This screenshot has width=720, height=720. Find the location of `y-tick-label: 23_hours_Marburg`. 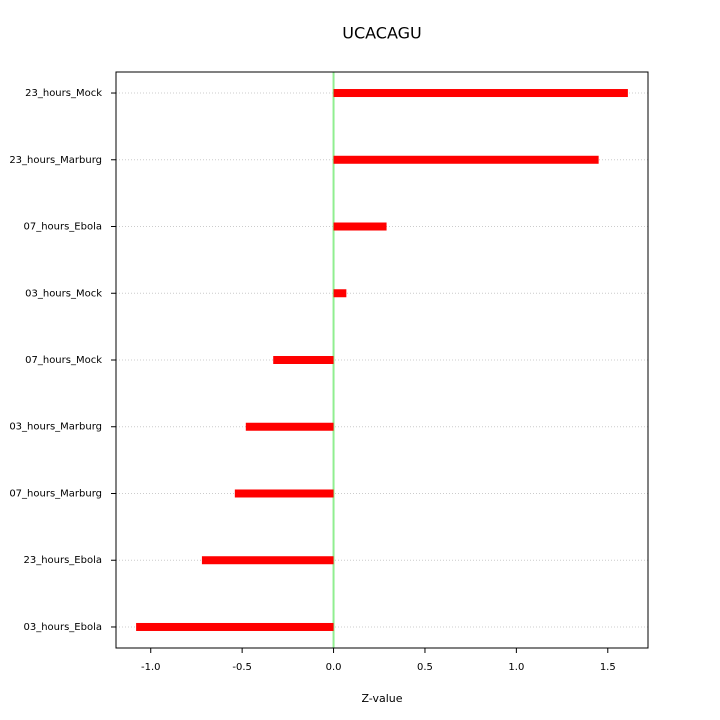

y-tick-label: 23_hours_Marburg is located at coordinates (55, 160).